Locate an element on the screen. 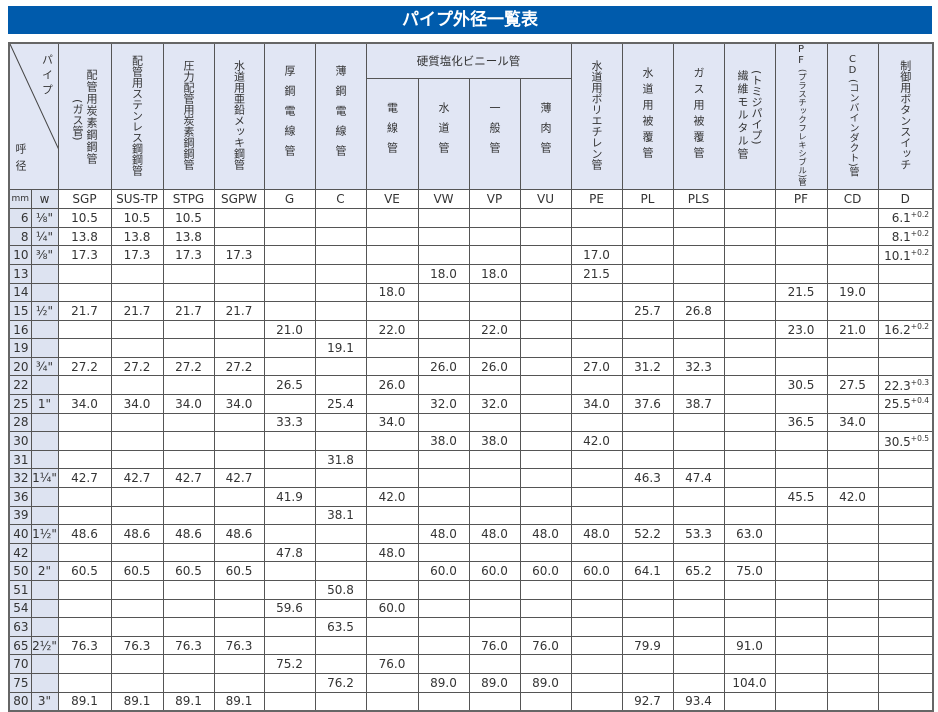  nominal-inch: 1½" is located at coordinates (44, 534).